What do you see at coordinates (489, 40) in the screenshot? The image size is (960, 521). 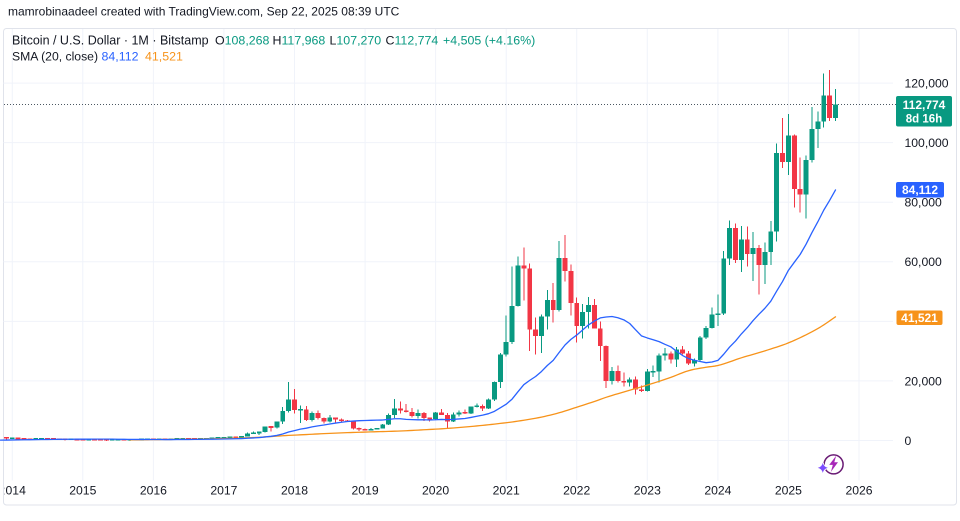 I see `svg-text: +4,505 (+4.16%)` at bounding box center [489, 40].